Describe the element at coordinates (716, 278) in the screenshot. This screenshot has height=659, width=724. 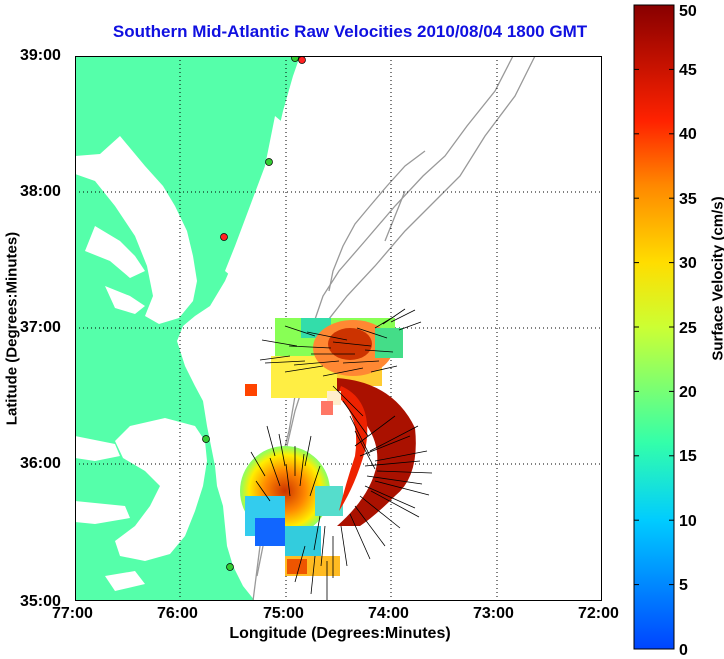
I see `colorbar-label: Surface Velocity (cm/s)` at that location.